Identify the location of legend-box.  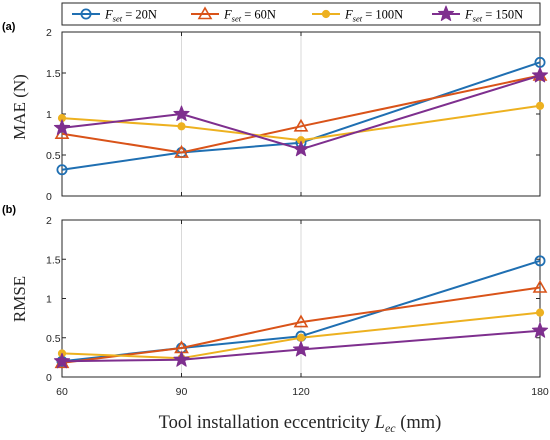
(301, 14).